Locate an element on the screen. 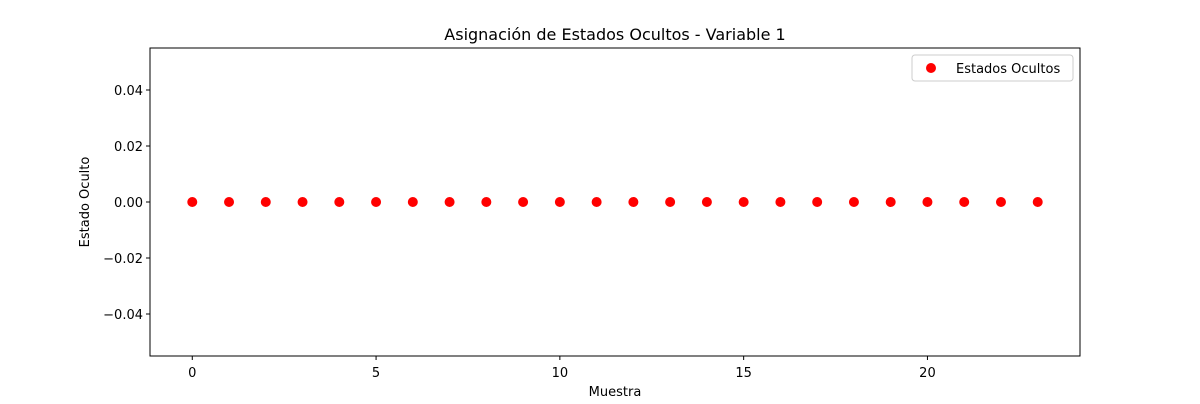 The height and width of the screenshot is (404, 1200). x-tick-label: 15 is located at coordinates (743, 373).